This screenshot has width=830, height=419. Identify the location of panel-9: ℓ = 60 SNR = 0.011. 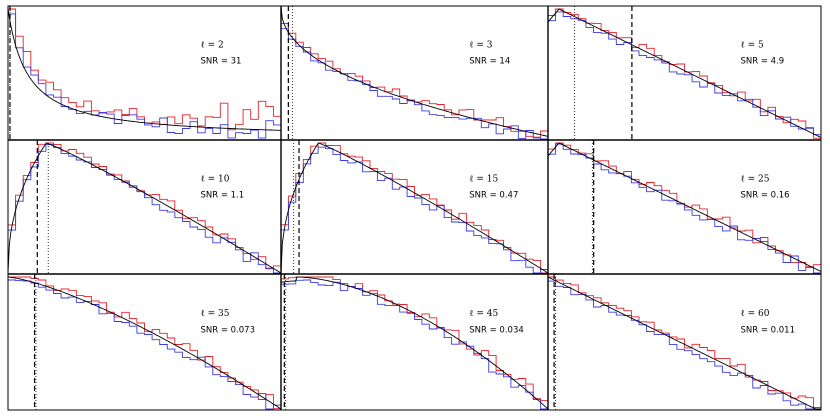
(684, 342).